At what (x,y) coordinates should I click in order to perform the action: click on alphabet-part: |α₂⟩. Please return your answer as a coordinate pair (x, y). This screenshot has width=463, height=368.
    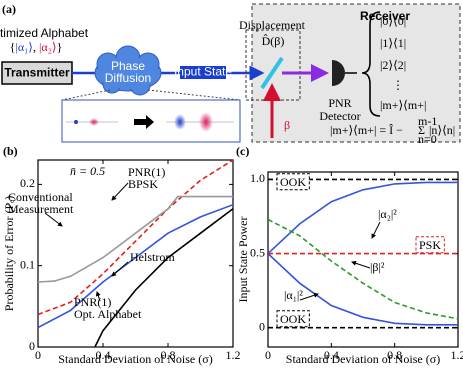
    Looking at the image, I should click on (48, 47).